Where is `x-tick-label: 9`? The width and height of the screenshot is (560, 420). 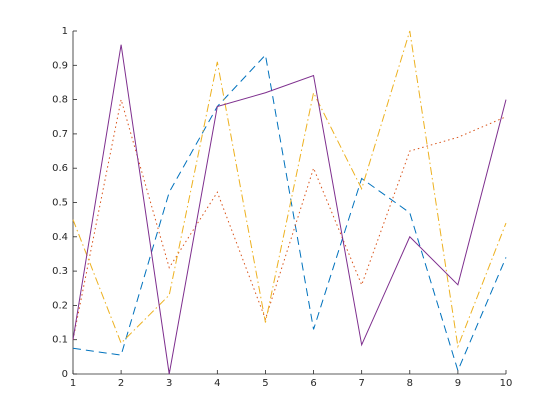
x-tick-label: 9 is located at coordinates (458, 383).